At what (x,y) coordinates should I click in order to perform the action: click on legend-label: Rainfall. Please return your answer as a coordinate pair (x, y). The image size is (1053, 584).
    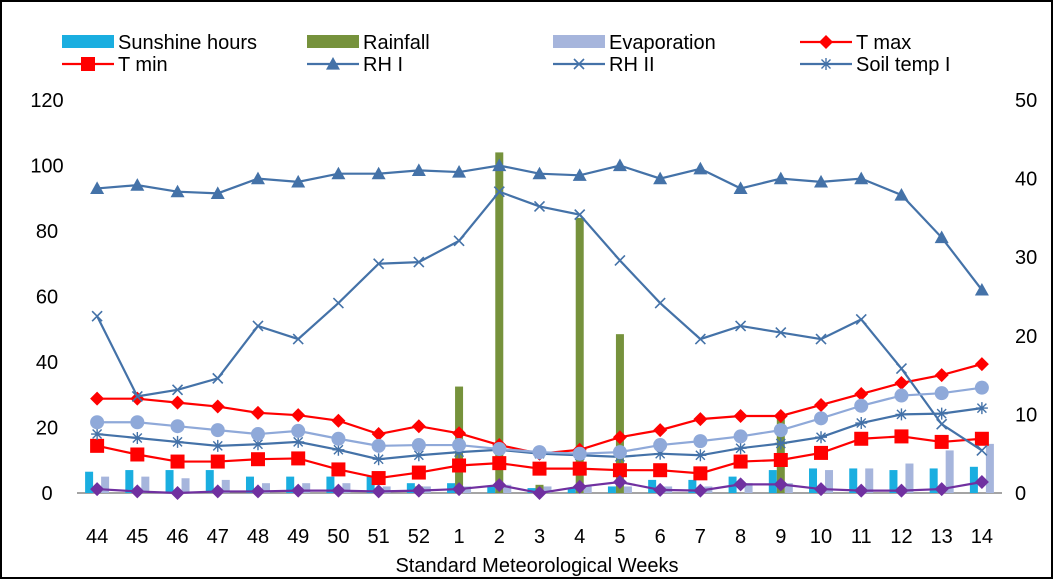
    Looking at the image, I should click on (396, 43).